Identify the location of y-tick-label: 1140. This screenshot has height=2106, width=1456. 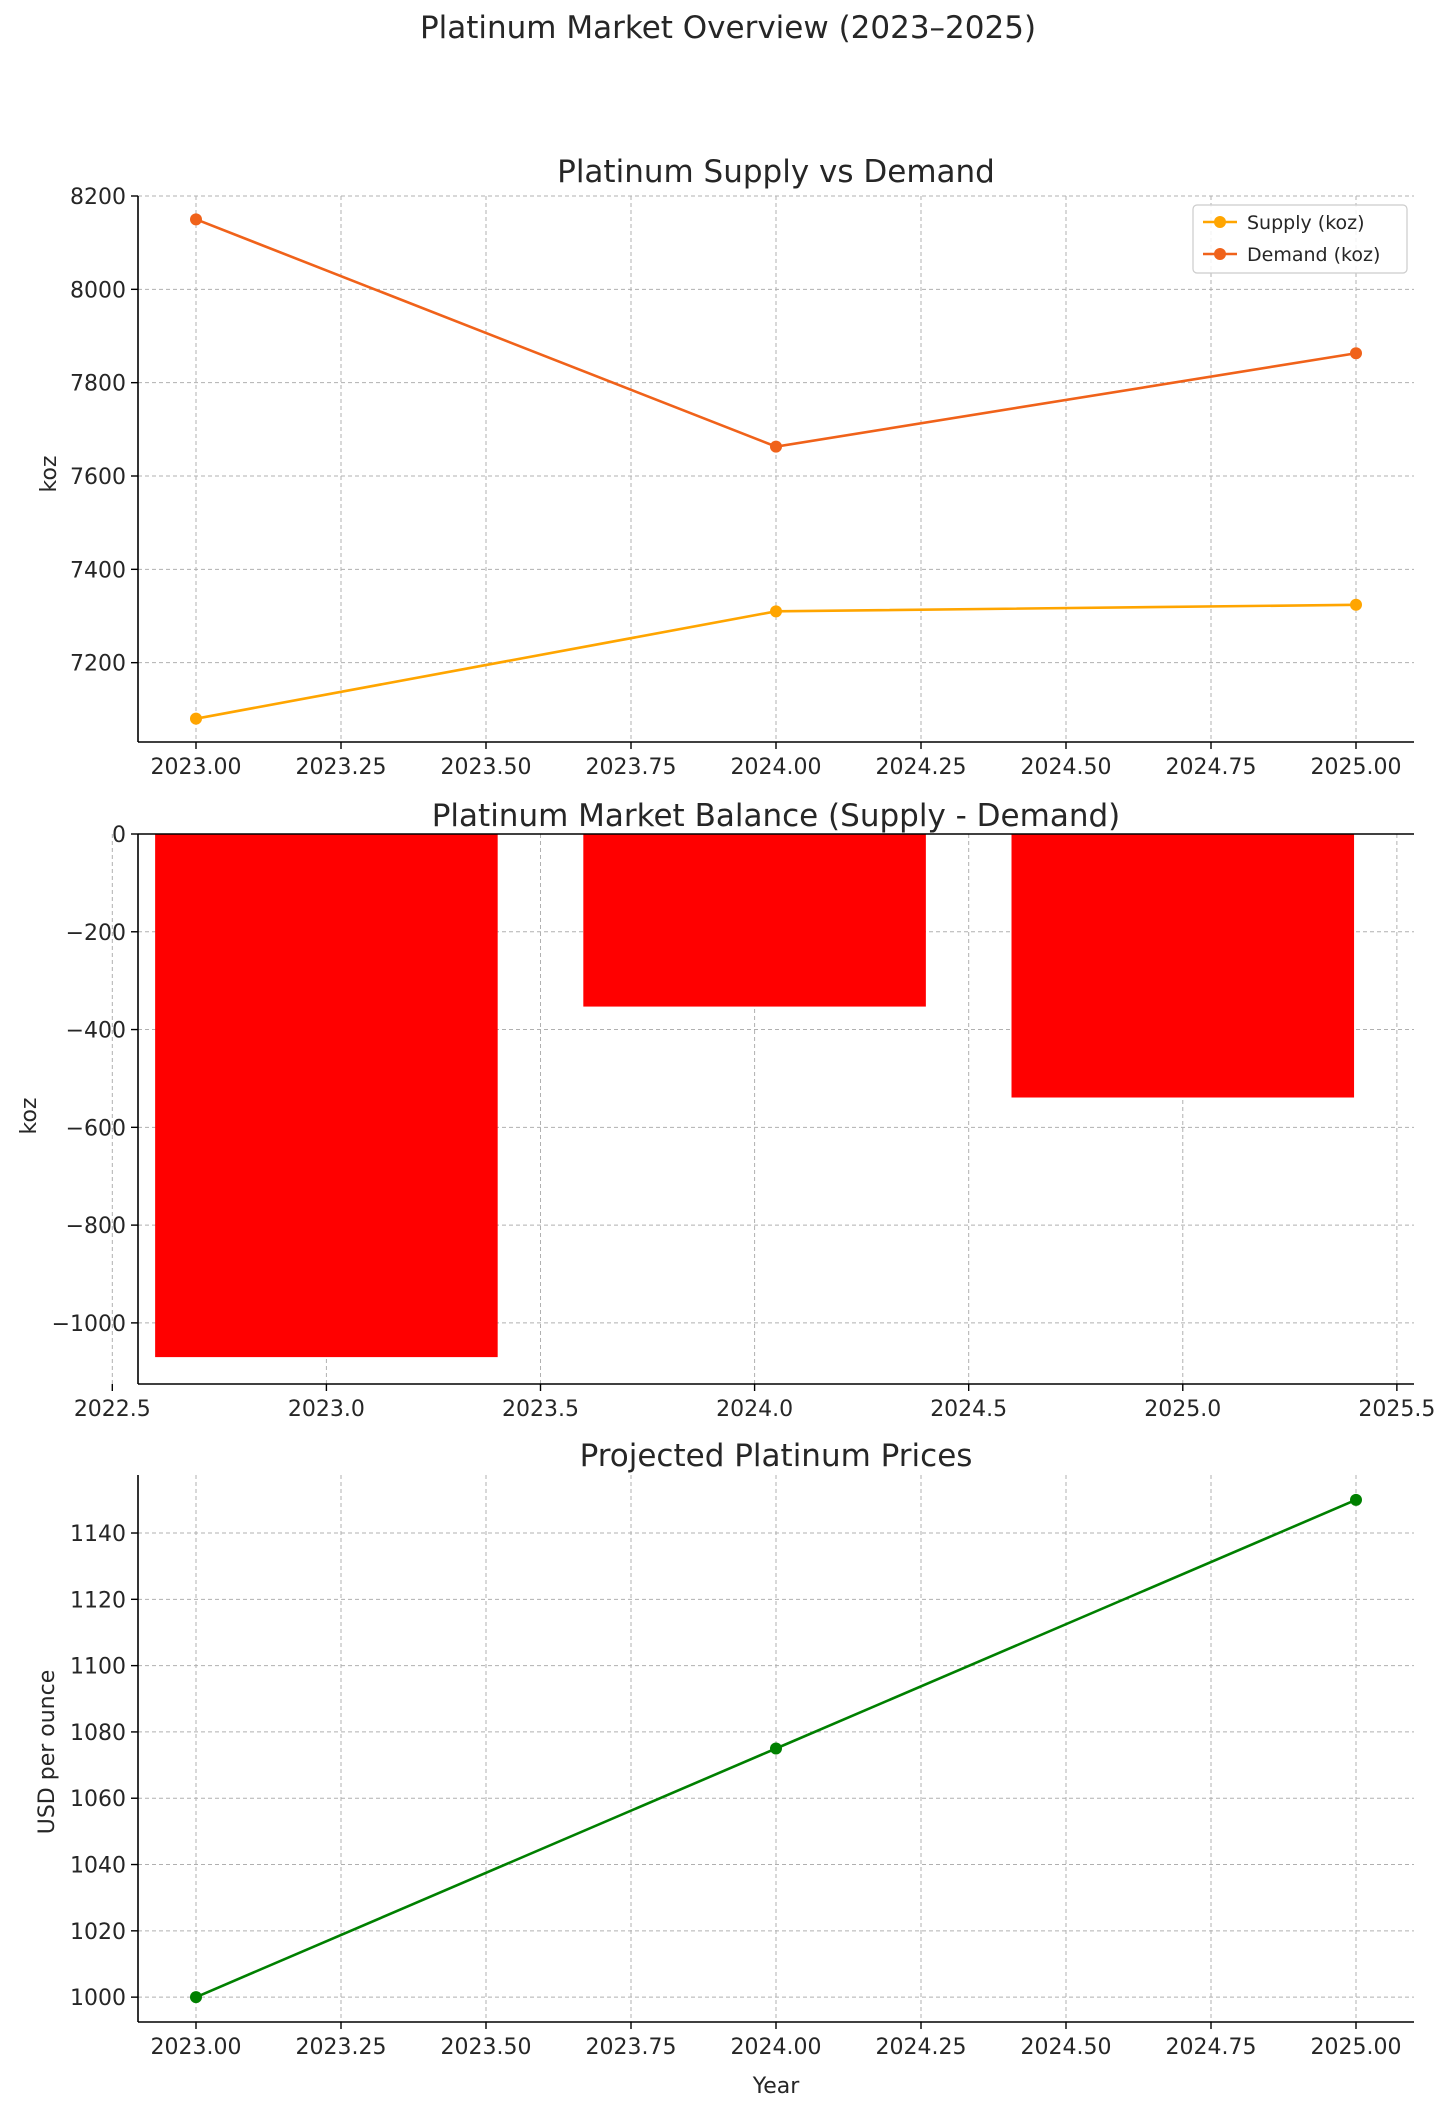
(98, 1534).